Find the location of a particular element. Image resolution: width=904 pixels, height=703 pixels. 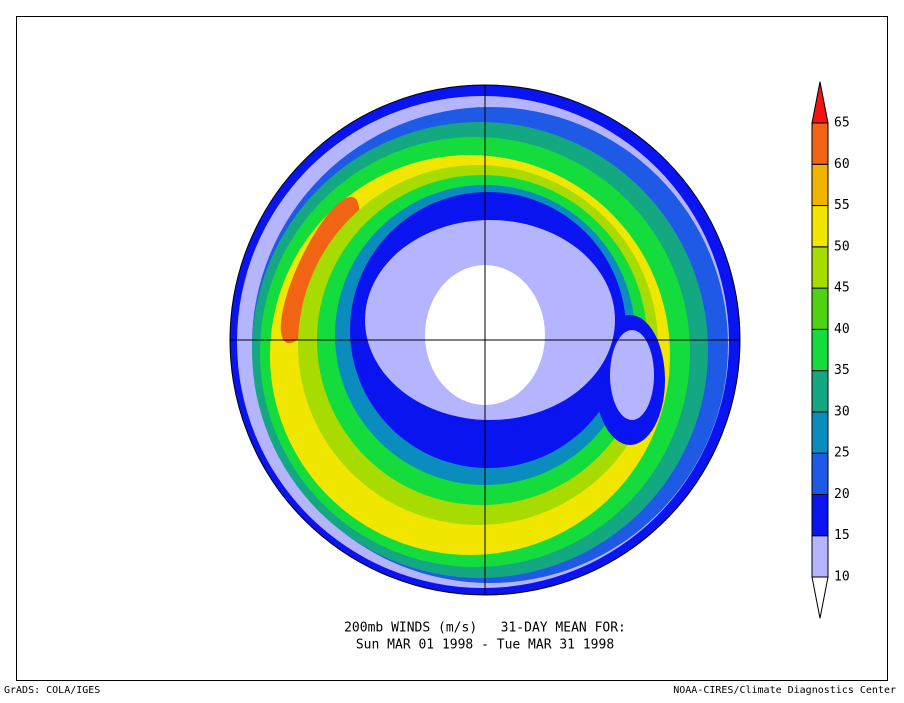

colorbar-label: 65 is located at coordinates (842, 123).